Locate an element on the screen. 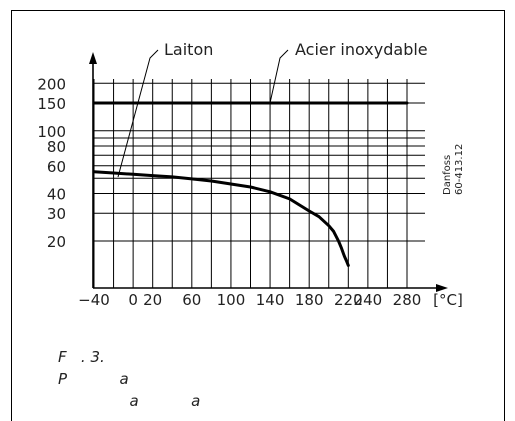  annotation-danfoss: Danfoss is located at coordinates (447, 175).